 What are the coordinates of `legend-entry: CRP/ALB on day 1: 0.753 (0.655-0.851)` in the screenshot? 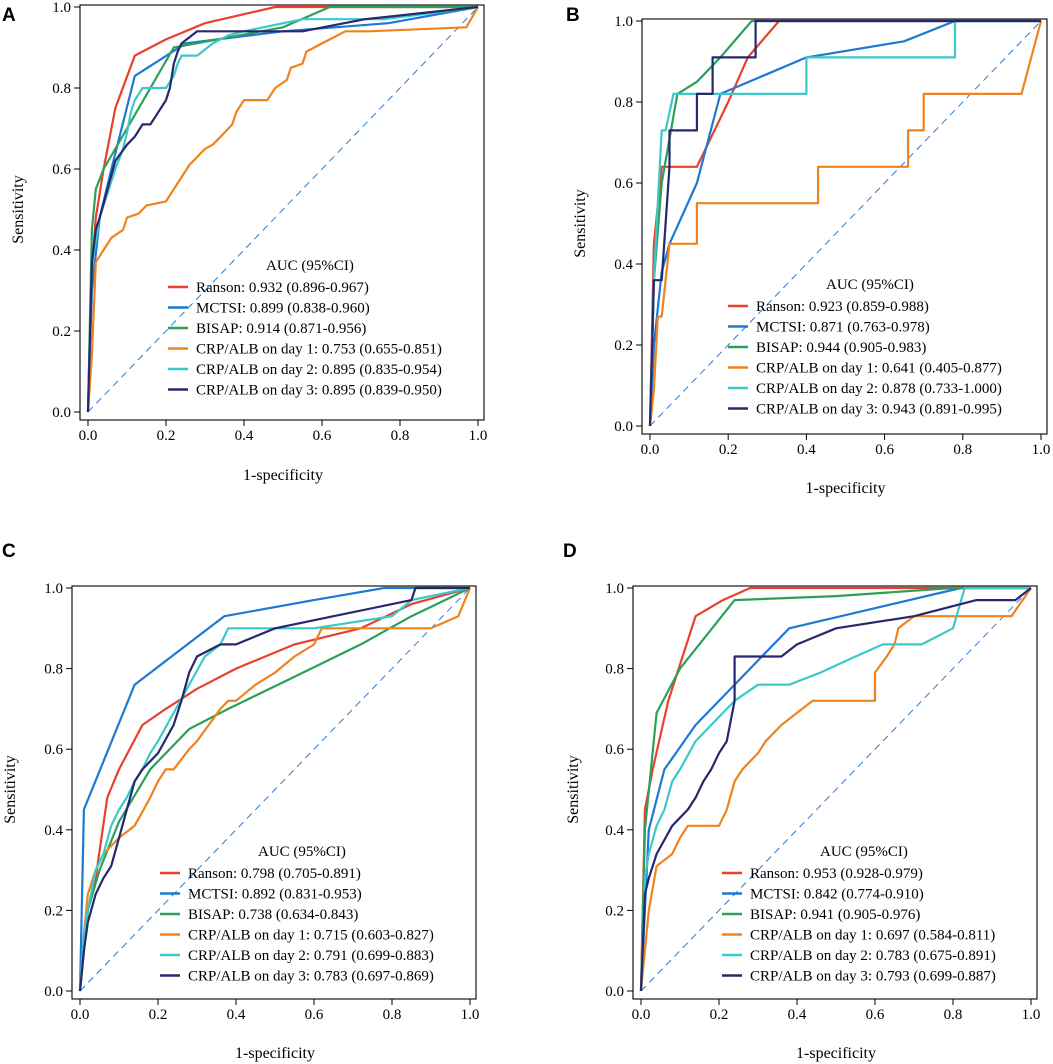 It's located at (319, 350).